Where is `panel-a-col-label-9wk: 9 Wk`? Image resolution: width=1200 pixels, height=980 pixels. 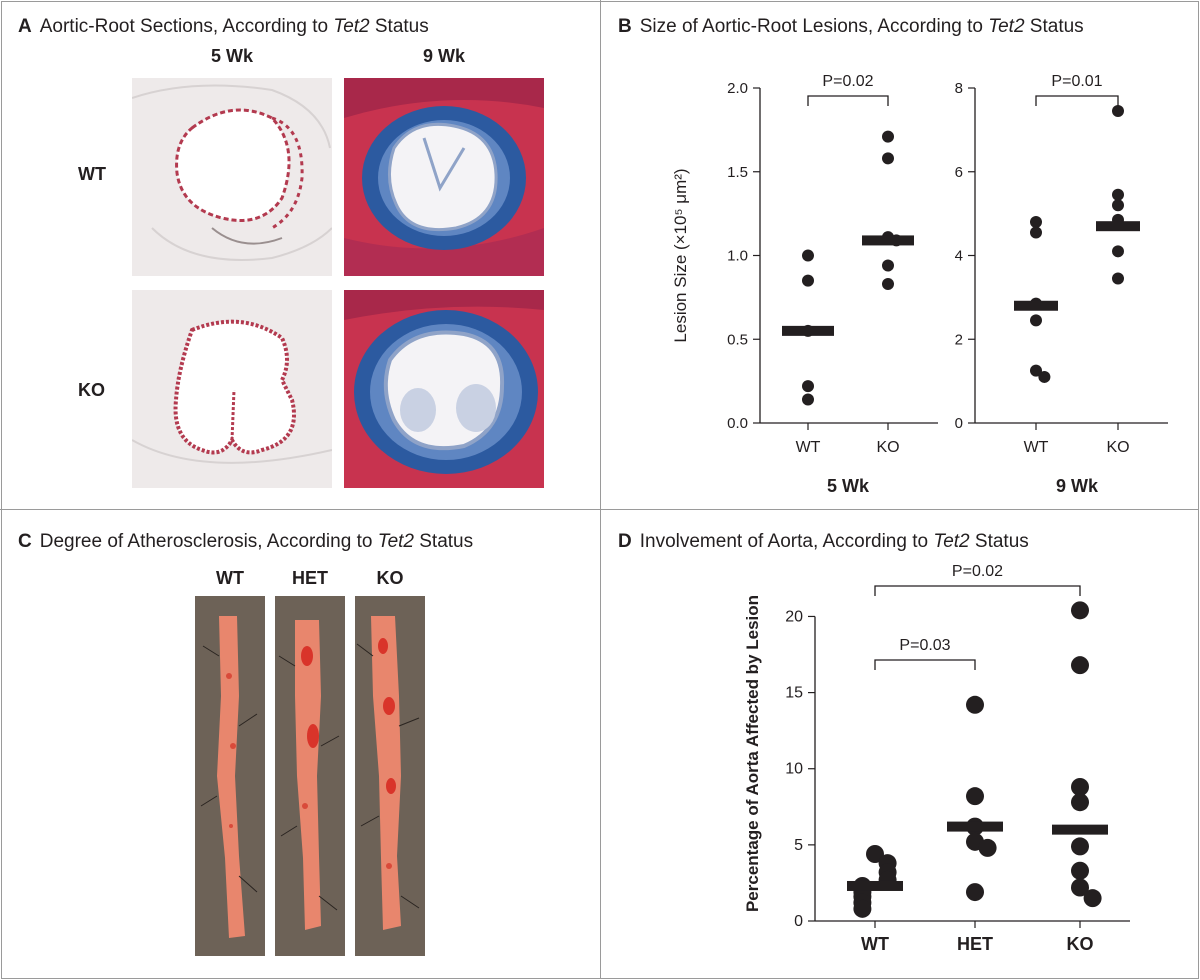
panel-a-col-label-9wk: 9 Wk is located at coordinates (443, 56).